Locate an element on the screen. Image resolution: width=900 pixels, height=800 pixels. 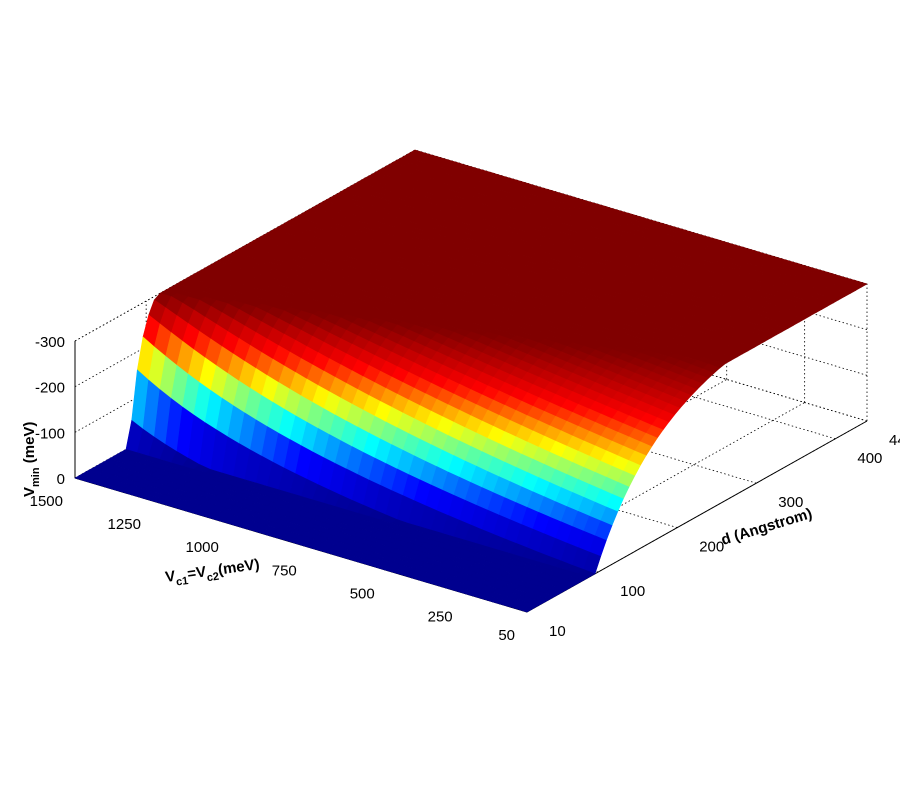
y-tick-label: 500 is located at coordinates (362, 593).